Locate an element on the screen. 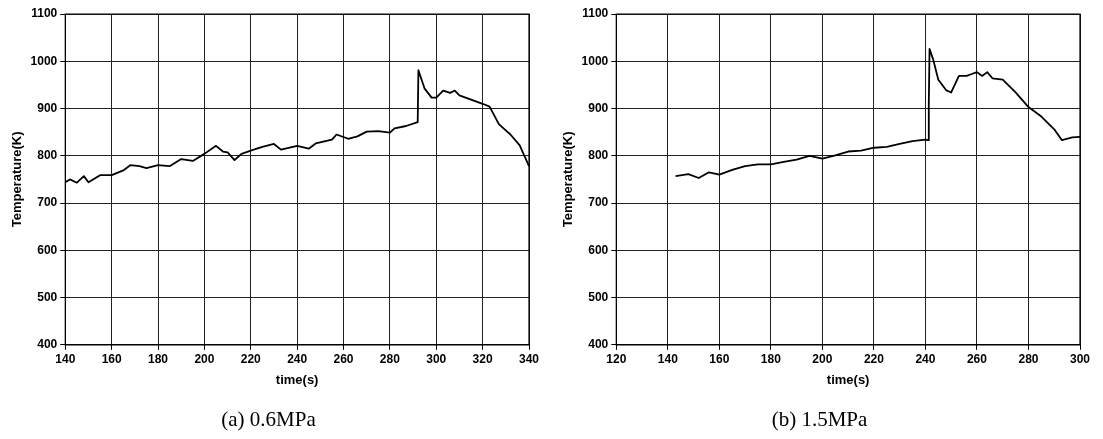 This screenshot has height=439, width=1103. x-tick-label: 320 is located at coordinates (482, 359).